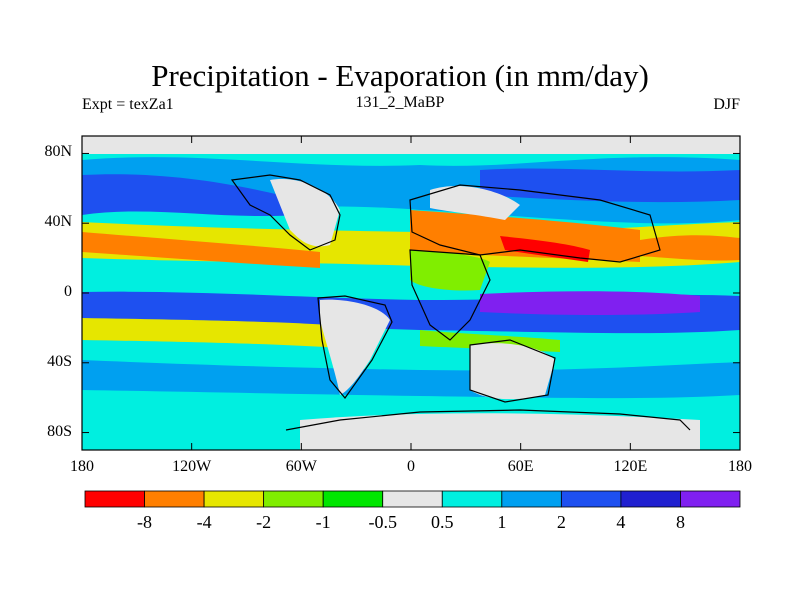  What do you see at coordinates (502, 522) in the screenshot?
I see `colorbar-label: 1` at bounding box center [502, 522].